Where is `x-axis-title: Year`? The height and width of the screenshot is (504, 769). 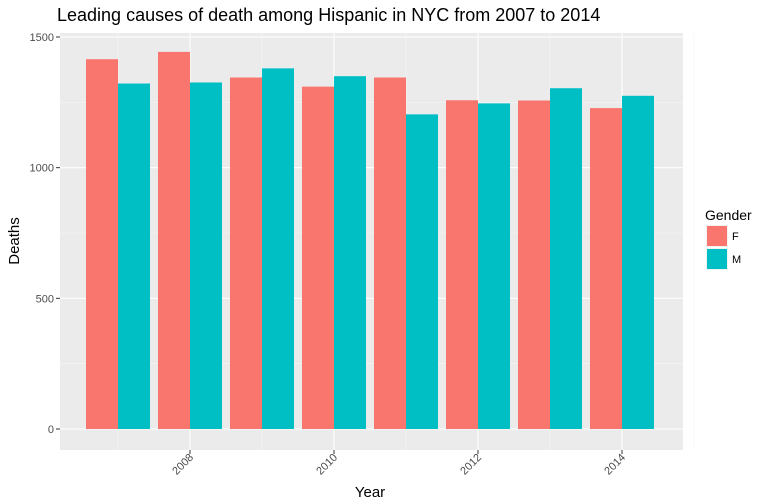
x-axis-title: Year is located at coordinates (370, 492).